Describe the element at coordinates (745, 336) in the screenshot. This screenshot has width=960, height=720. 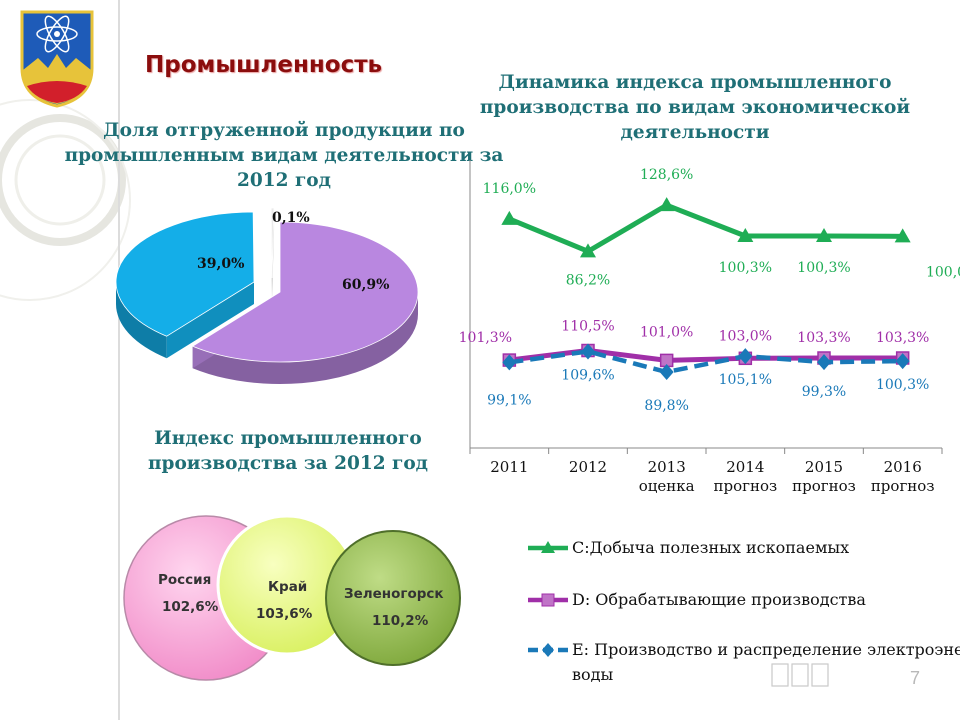
I see `data-label: 103,0%` at that location.